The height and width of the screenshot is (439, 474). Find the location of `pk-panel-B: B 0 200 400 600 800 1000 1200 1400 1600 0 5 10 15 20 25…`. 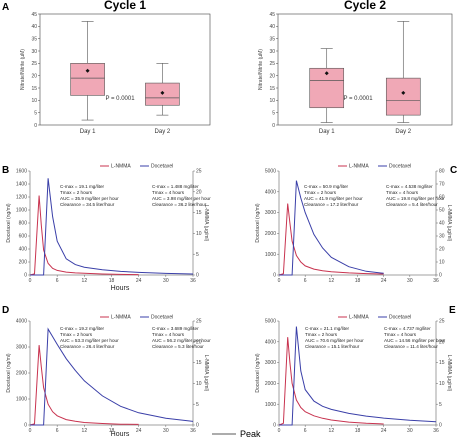

pk-panel-B: B 0 200 400 600 800 1000 1200 1400 1600 0 5 10 15 20 25… is located at coordinates (106, 228).